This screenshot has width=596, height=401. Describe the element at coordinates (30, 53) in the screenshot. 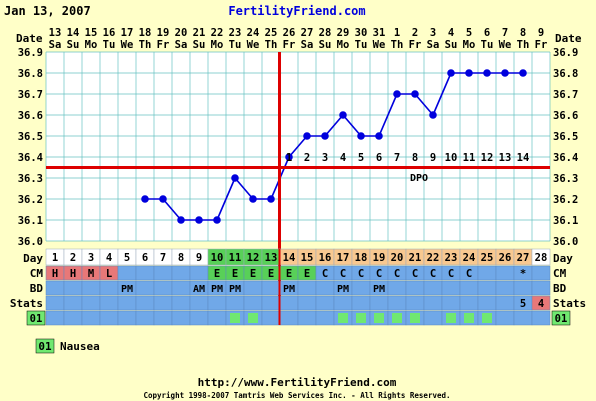

I see `y-tick-label: 36.9` at that location.